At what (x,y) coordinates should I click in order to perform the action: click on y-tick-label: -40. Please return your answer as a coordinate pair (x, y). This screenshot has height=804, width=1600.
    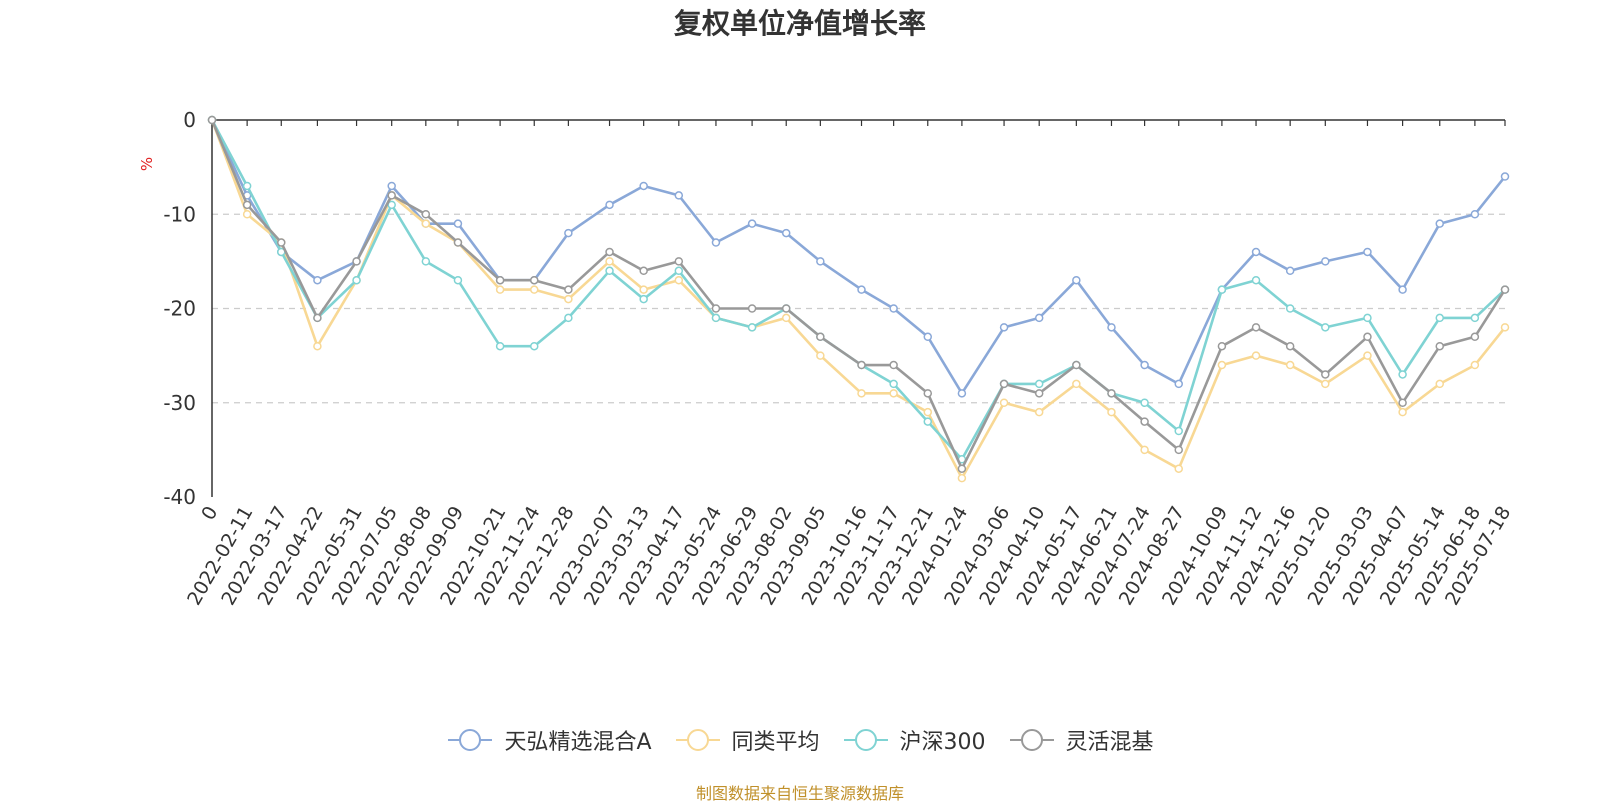
    Looking at the image, I should click on (179, 497).